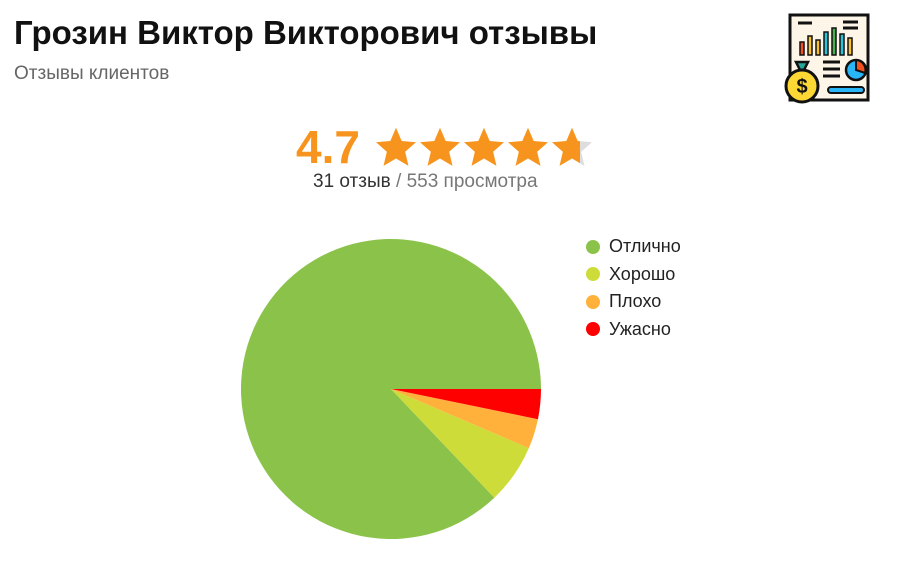 This screenshot has width=905, height=573. What do you see at coordinates (352, 181) in the screenshot?
I see `review-count: 31 отзыв` at bounding box center [352, 181].